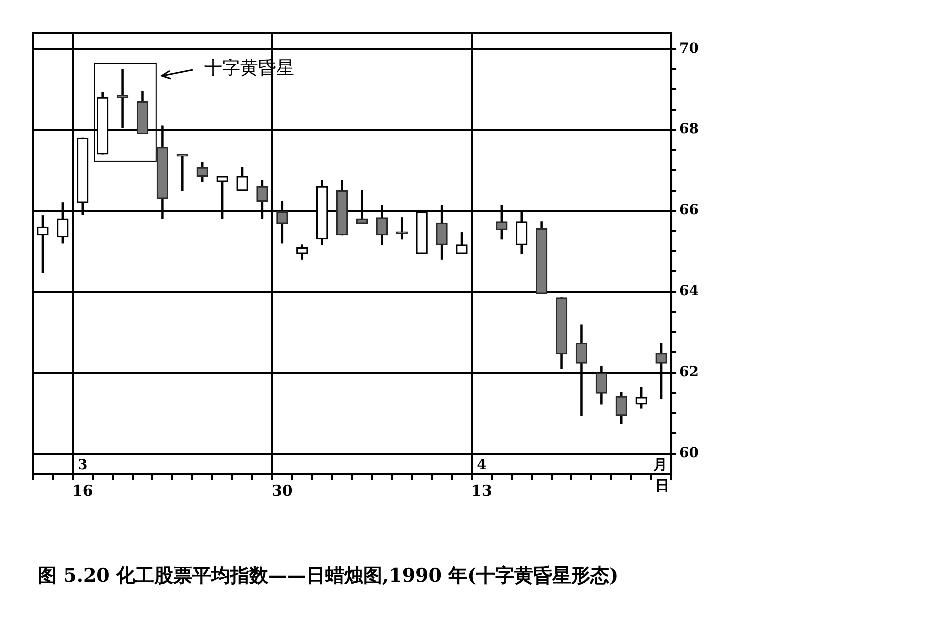  I want to click on x-tick-label: 13, so click(482, 491).